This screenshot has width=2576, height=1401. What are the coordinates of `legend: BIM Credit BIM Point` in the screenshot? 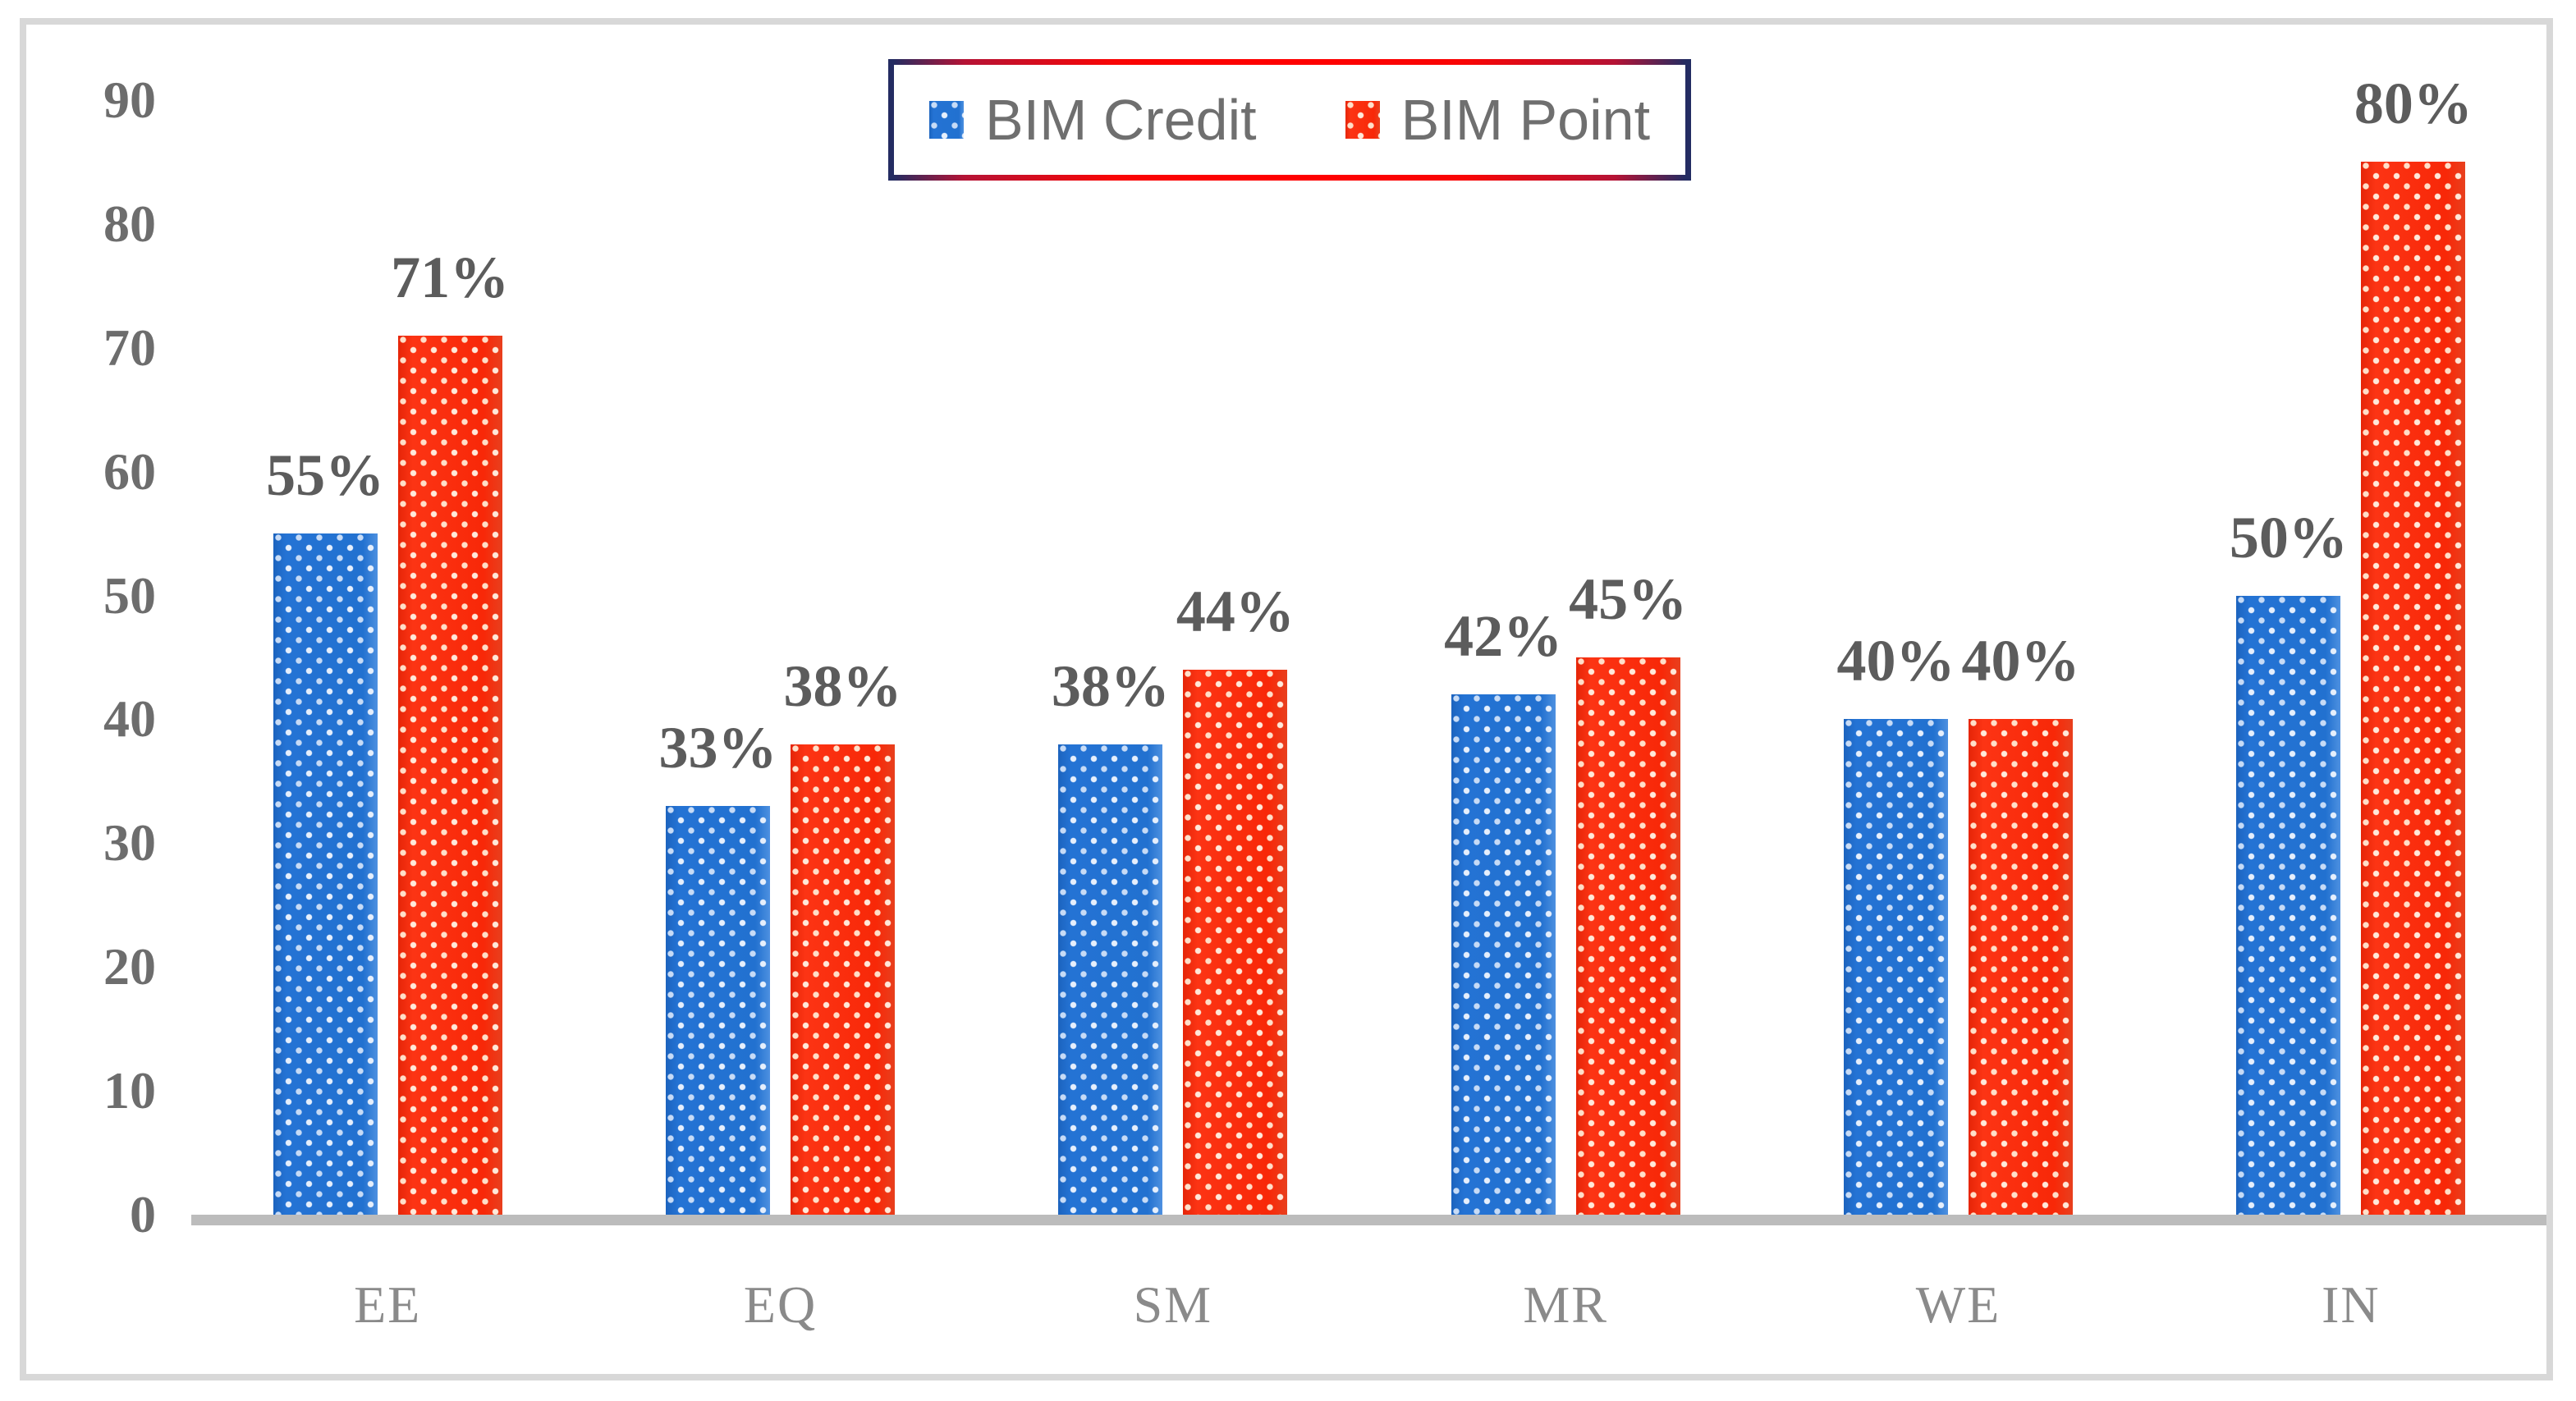 It's located at (1290, 120).